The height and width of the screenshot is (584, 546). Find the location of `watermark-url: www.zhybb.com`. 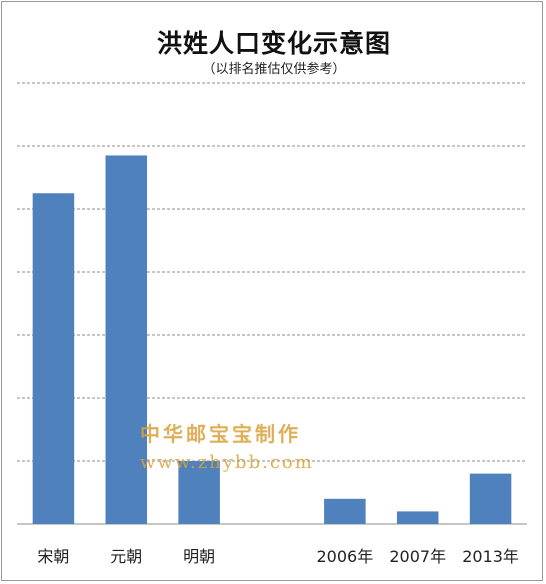

watermark-url: www.zhybb.com is located at coordinates (227, 462).